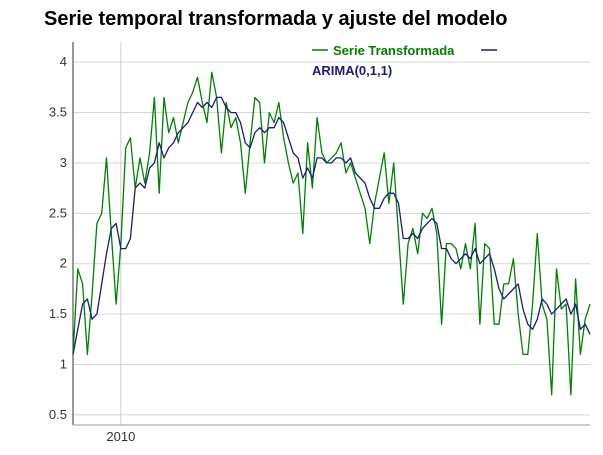  What do you see at coordinates (58, 313) in the screenshot?
I see `y-tick-label: 1.5` at bounding box center [58, 313].